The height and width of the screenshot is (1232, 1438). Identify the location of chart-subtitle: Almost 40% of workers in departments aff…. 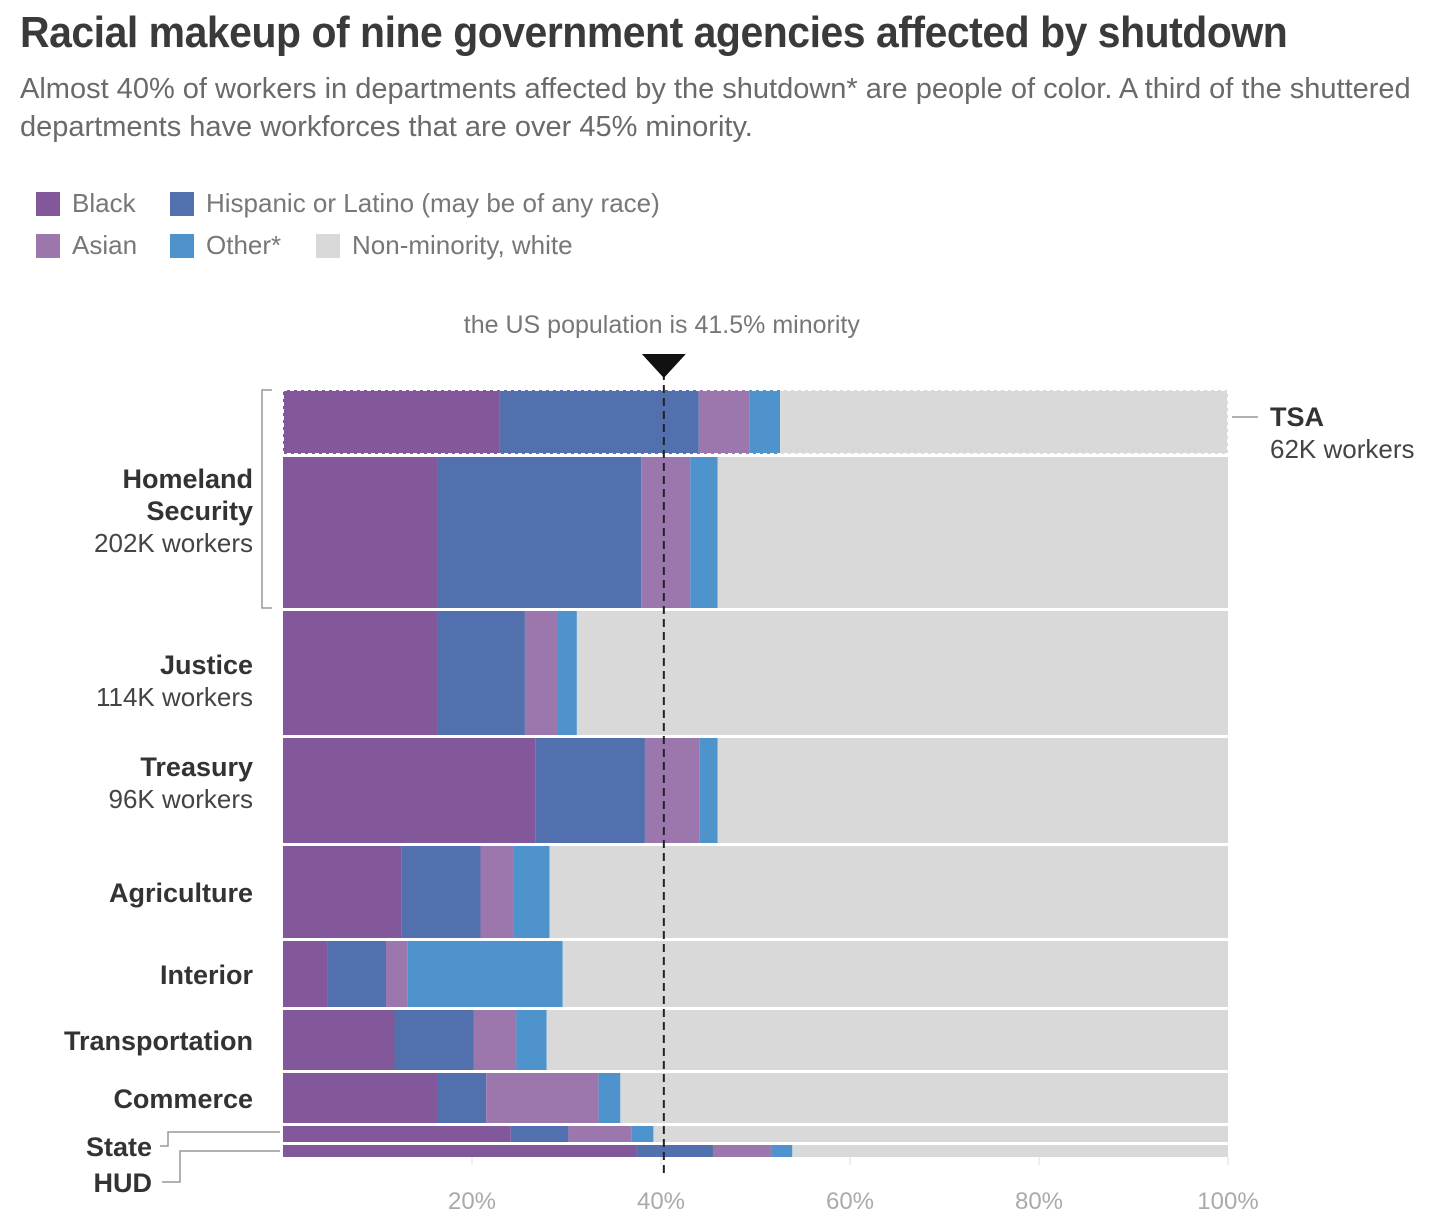
(715, 108).